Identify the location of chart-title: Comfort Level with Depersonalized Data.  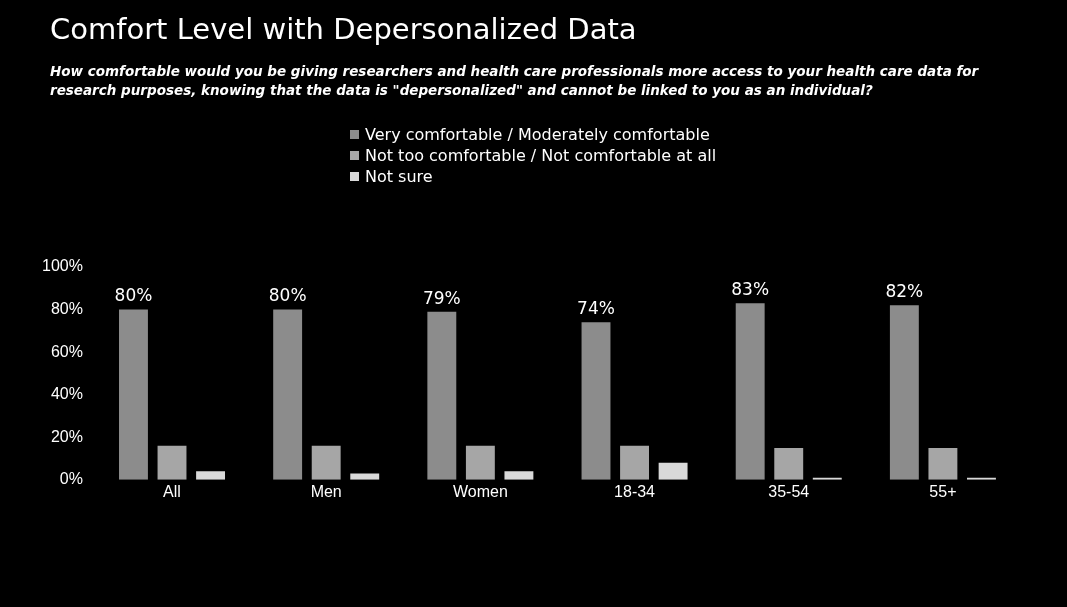
(343, 29).